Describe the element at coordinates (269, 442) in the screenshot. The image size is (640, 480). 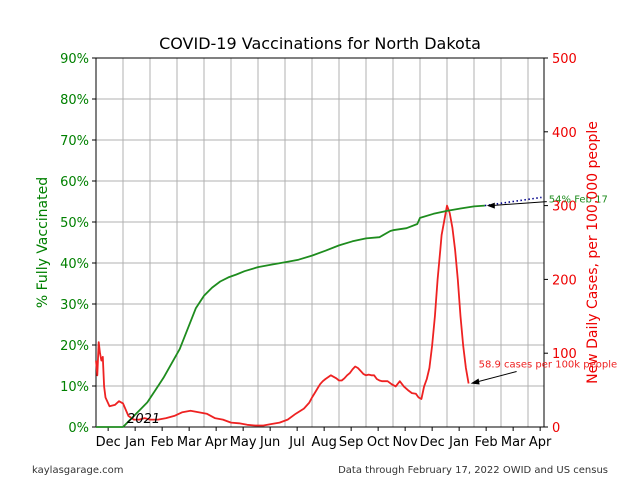
I see `x-tick-label: Jun` at that location.